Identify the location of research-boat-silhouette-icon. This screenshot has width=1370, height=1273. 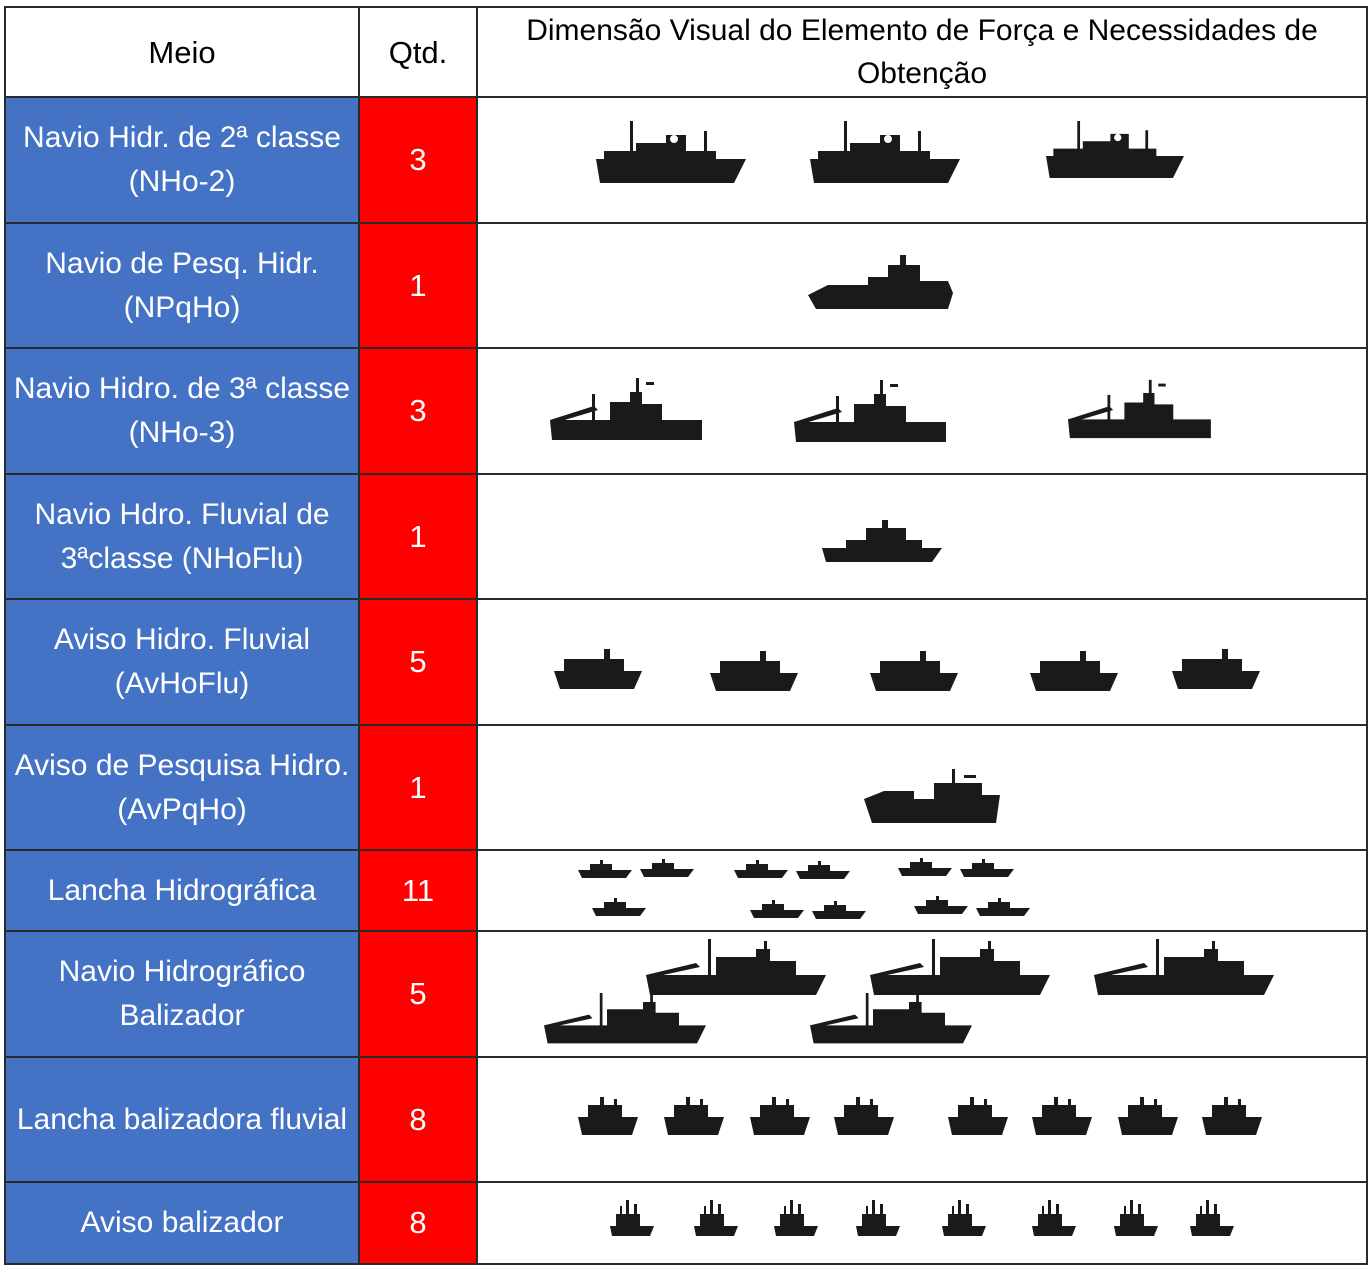
(932, 796).